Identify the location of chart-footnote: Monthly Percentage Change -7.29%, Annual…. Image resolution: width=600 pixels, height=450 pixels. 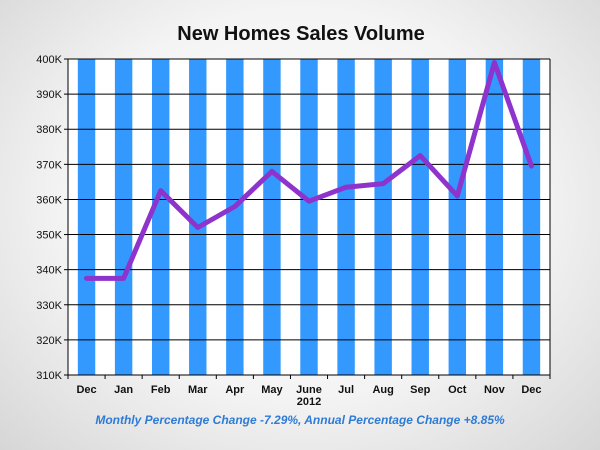
(300, 420).